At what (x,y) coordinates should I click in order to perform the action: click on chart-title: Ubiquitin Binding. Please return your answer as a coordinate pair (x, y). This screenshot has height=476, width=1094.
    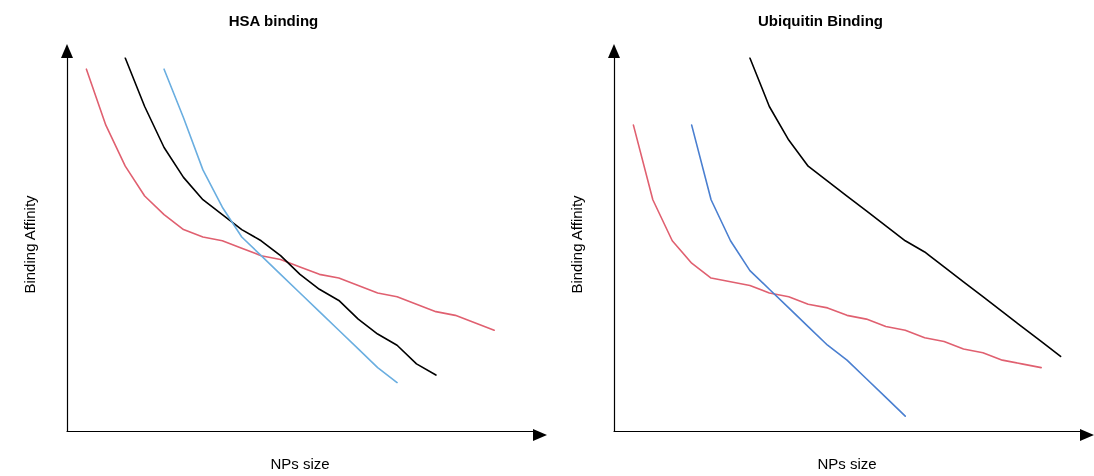
    Looking at the image, I should click on (820, 20).